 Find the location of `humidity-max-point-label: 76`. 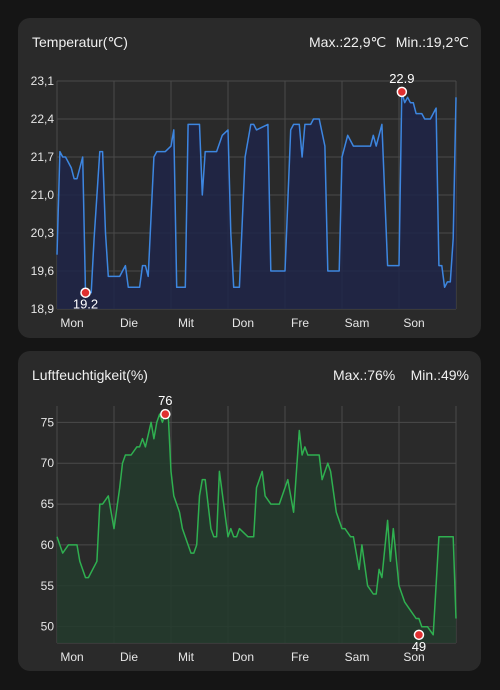

humidity-max-point-label: 76 is located at coordinates (165, 400).